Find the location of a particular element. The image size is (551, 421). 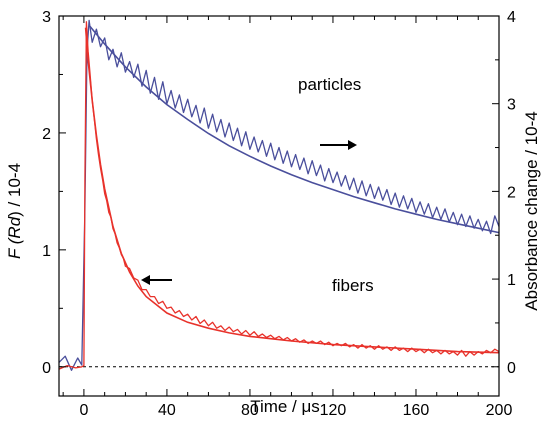

x-tick-label: 40 is located at coordinates (167, 410).